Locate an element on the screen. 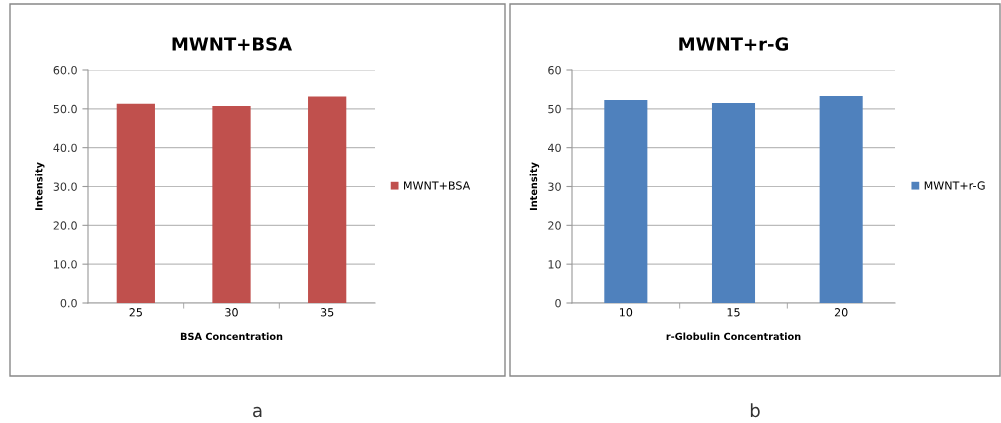 The image size is (1001, 423). y-tick-label: 0 is located at coordinates (558, 303).